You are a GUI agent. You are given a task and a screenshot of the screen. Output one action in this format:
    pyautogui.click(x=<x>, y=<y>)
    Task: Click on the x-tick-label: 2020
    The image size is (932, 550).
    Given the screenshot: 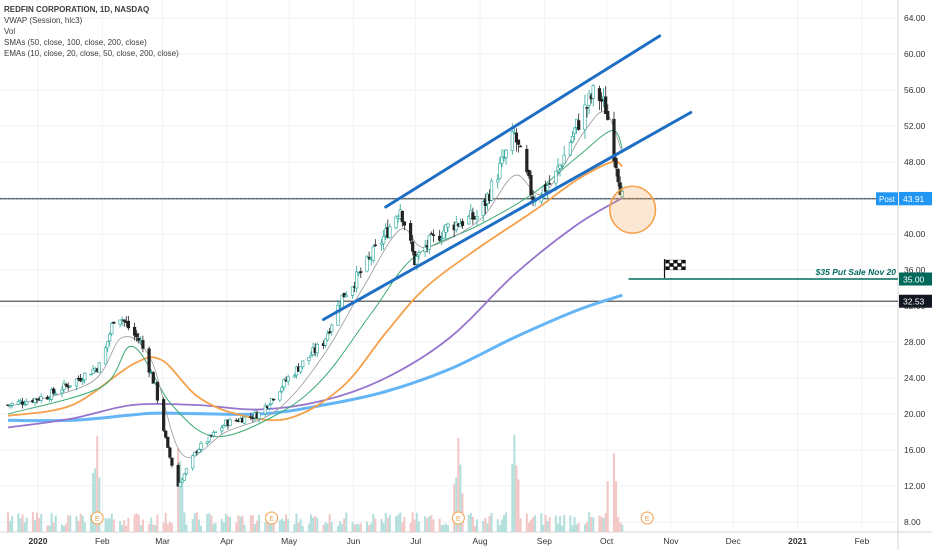 What is the action you would take?
    pyautogui.click(x=38, y=541)
    